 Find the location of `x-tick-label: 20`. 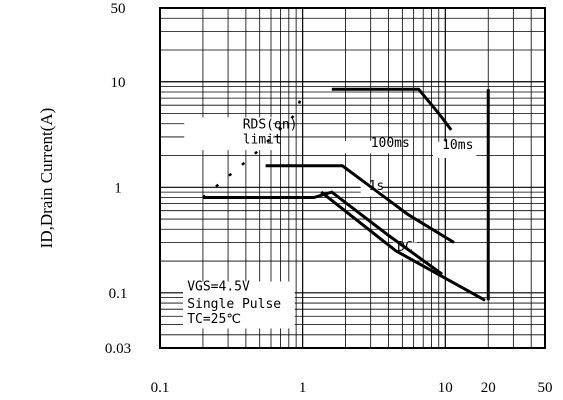

x-tick-label: 20 is located at coordinates (488, 388).